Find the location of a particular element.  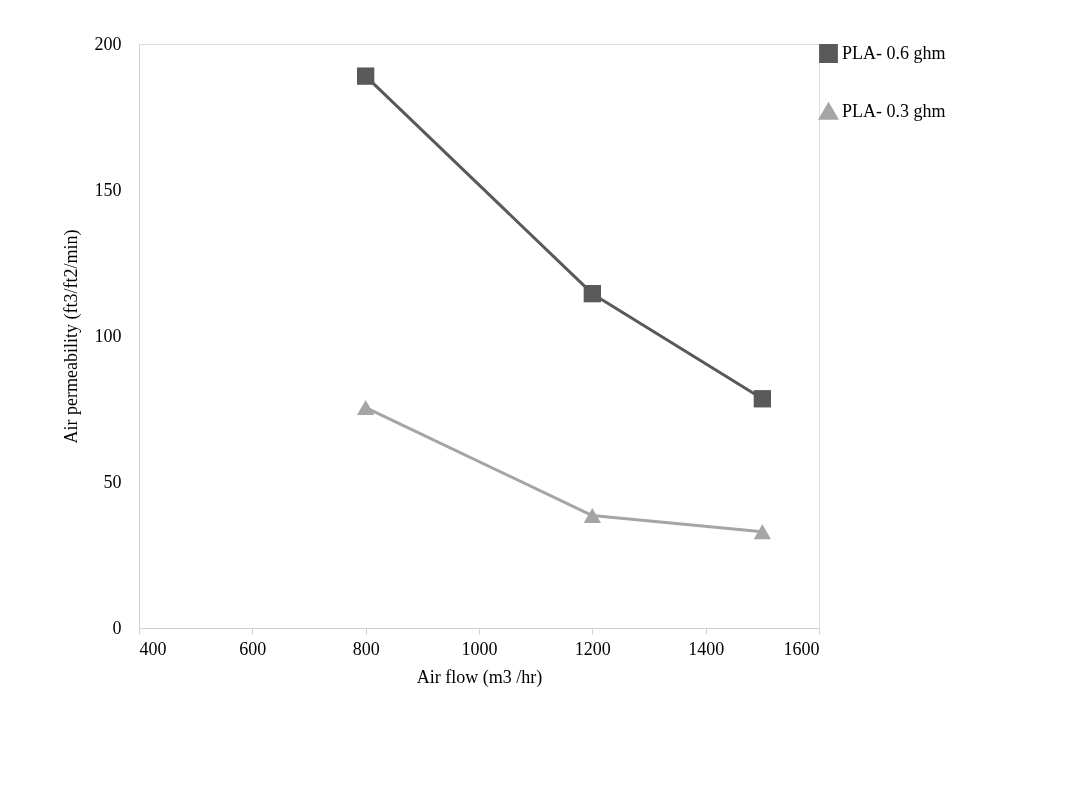

x-tick-label: 1000 is located at coordinates (479, 648).